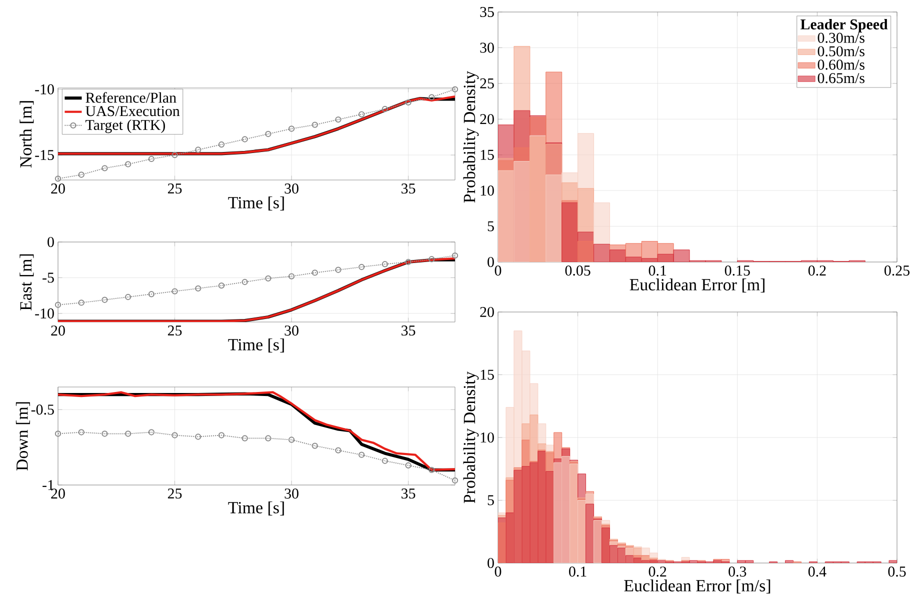 The width and height of the screenshot is (912, 609). I want to click on legend-label: 0.60m/s, so click(841, 65).